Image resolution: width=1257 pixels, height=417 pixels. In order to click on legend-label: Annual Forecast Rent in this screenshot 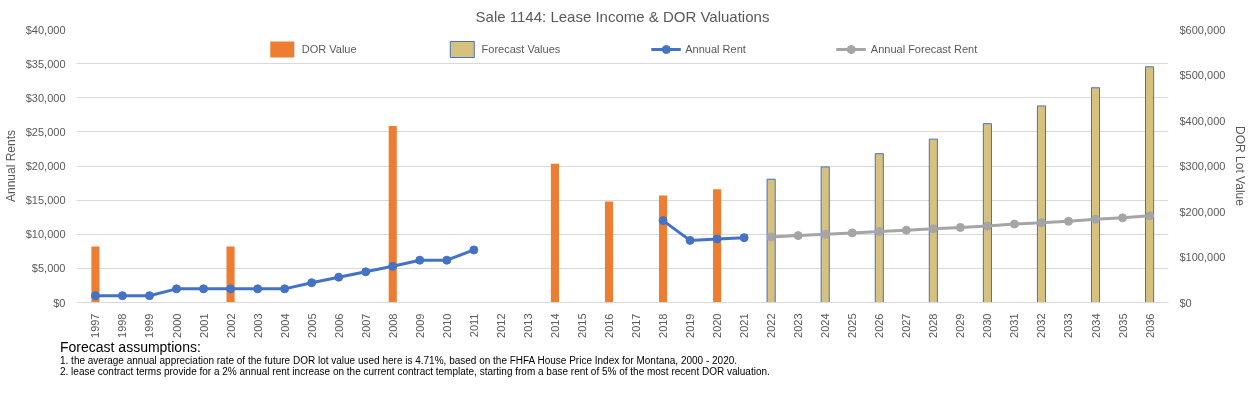, I will do `click(924, 49)`.